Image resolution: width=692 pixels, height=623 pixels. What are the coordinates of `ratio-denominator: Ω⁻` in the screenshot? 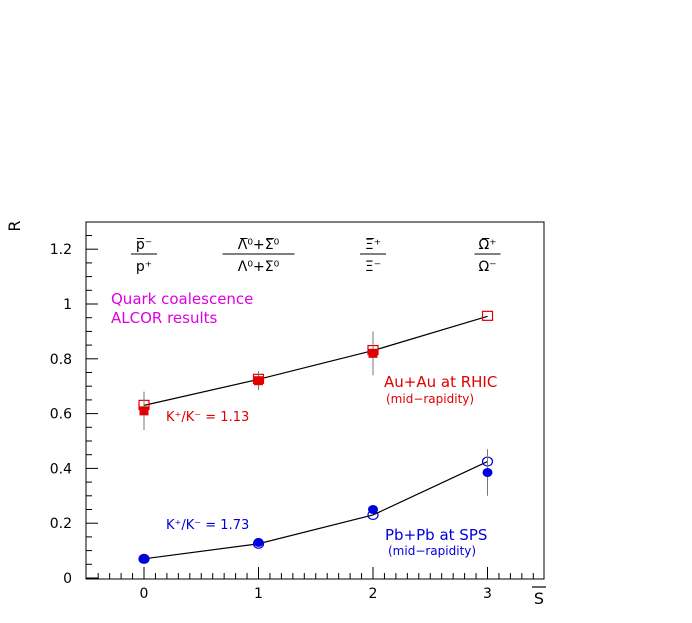 It's located at (487, 267).